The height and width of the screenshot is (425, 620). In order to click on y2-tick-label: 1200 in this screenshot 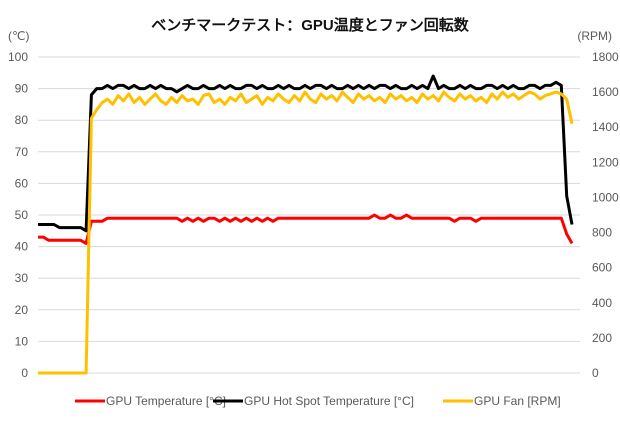, I will do `click(605, 162)`.